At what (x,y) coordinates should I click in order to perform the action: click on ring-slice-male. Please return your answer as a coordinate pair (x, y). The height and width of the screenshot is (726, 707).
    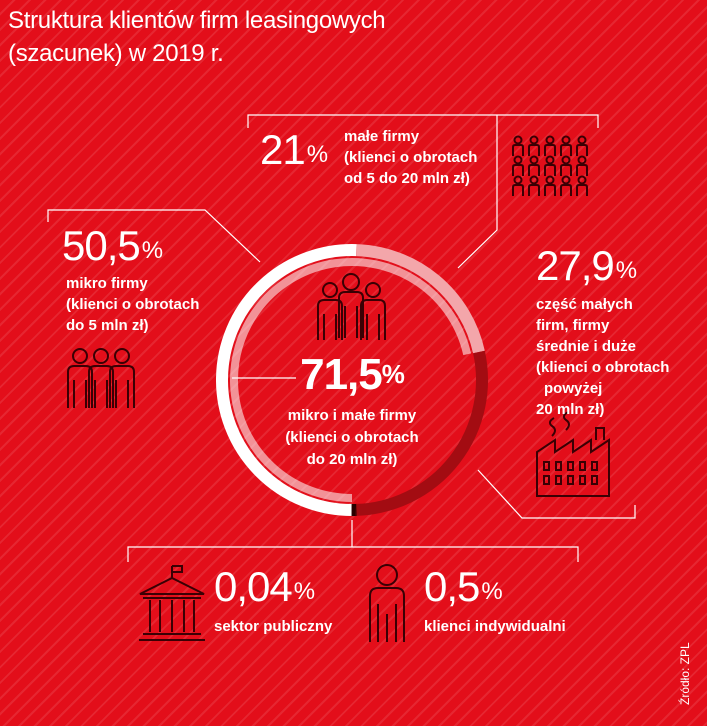
    Looking at the image, I should click on (420, 299).